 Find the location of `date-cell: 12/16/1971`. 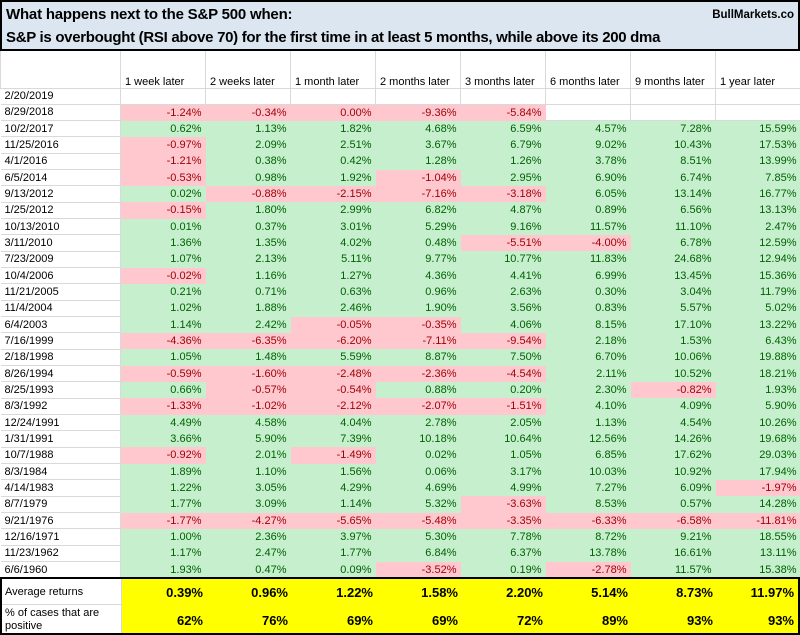

date-cell: 12/16/1971 is located at coordinates (60, 537).